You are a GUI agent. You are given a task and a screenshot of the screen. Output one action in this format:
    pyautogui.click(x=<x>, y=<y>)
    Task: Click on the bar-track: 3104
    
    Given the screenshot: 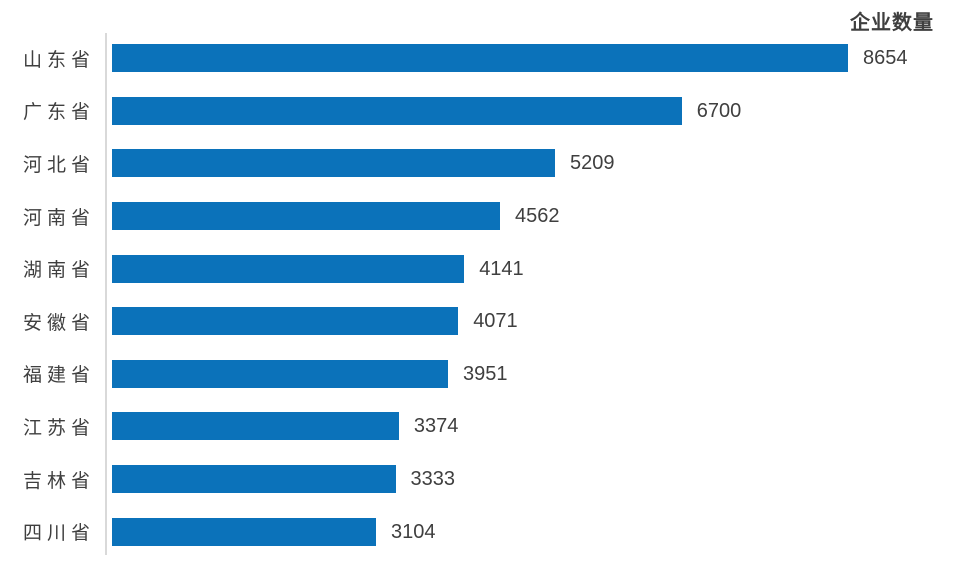 What is the action you would take?
    pyautogui.click(x=535, y=531)
    